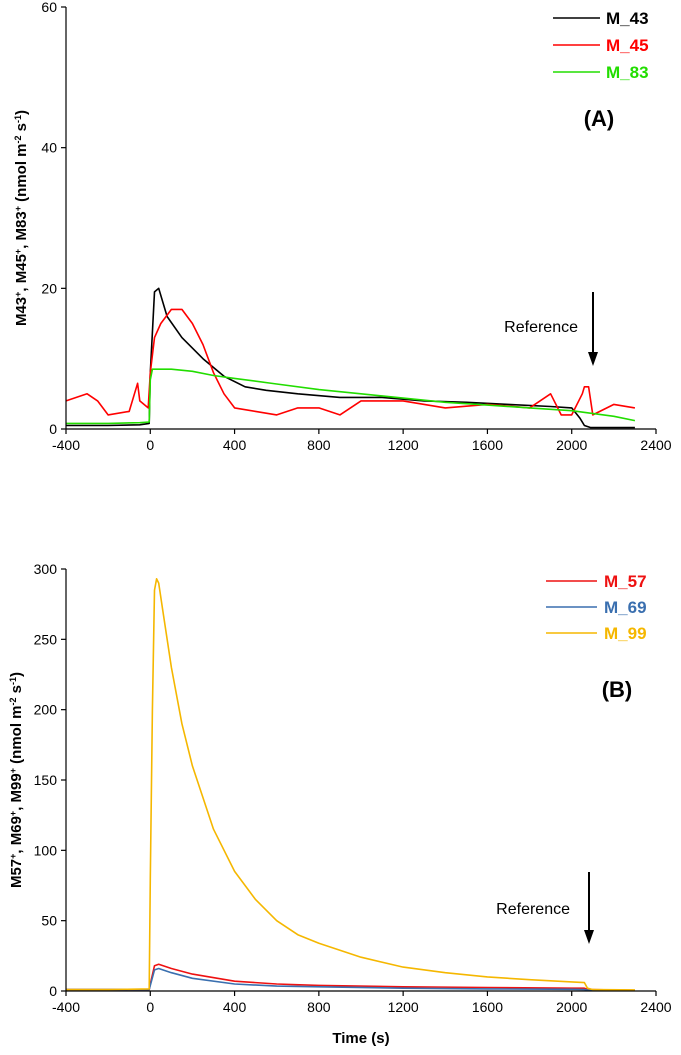 This screenshot has width=681, height=1055. What do you see at coordinates (627, 72) in the screenshot?
I see `legend-a-label-3: M_83` at bounding box center [627, 72].